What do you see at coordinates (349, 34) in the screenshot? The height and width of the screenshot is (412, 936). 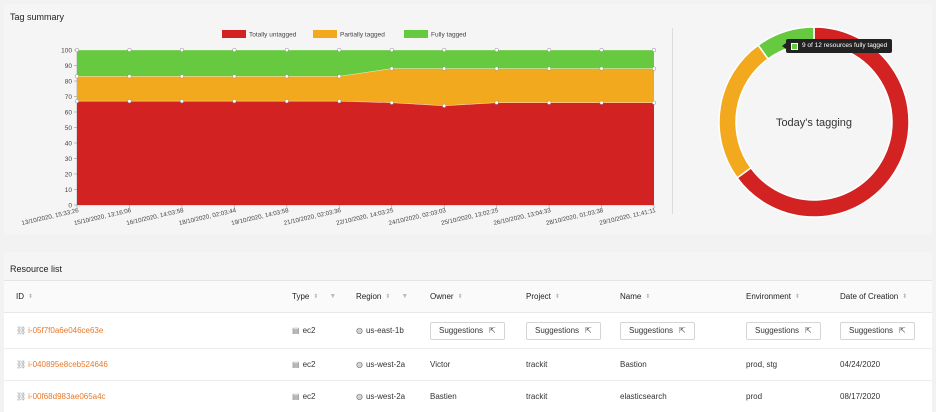 I see `legend-item: Partially tagged` at bounding box center [349, 34].